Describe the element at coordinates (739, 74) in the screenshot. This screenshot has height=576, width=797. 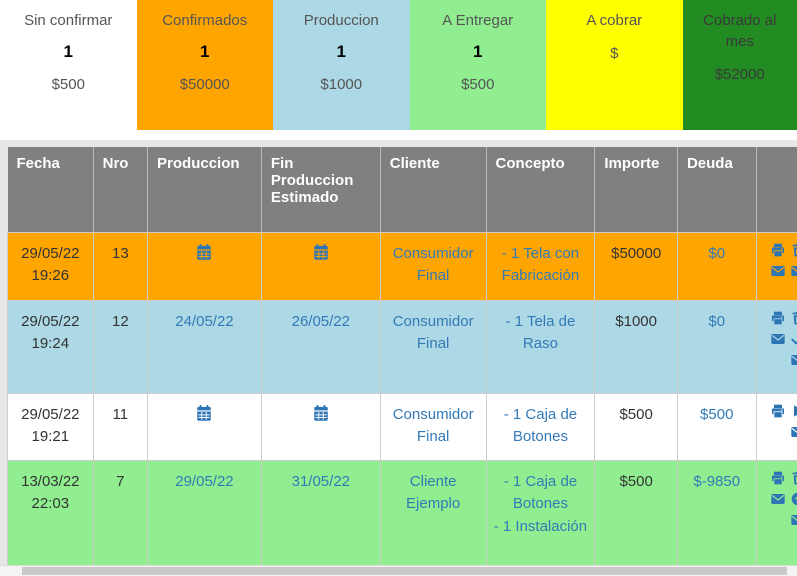
I see `card-amount: $52000` at that location.